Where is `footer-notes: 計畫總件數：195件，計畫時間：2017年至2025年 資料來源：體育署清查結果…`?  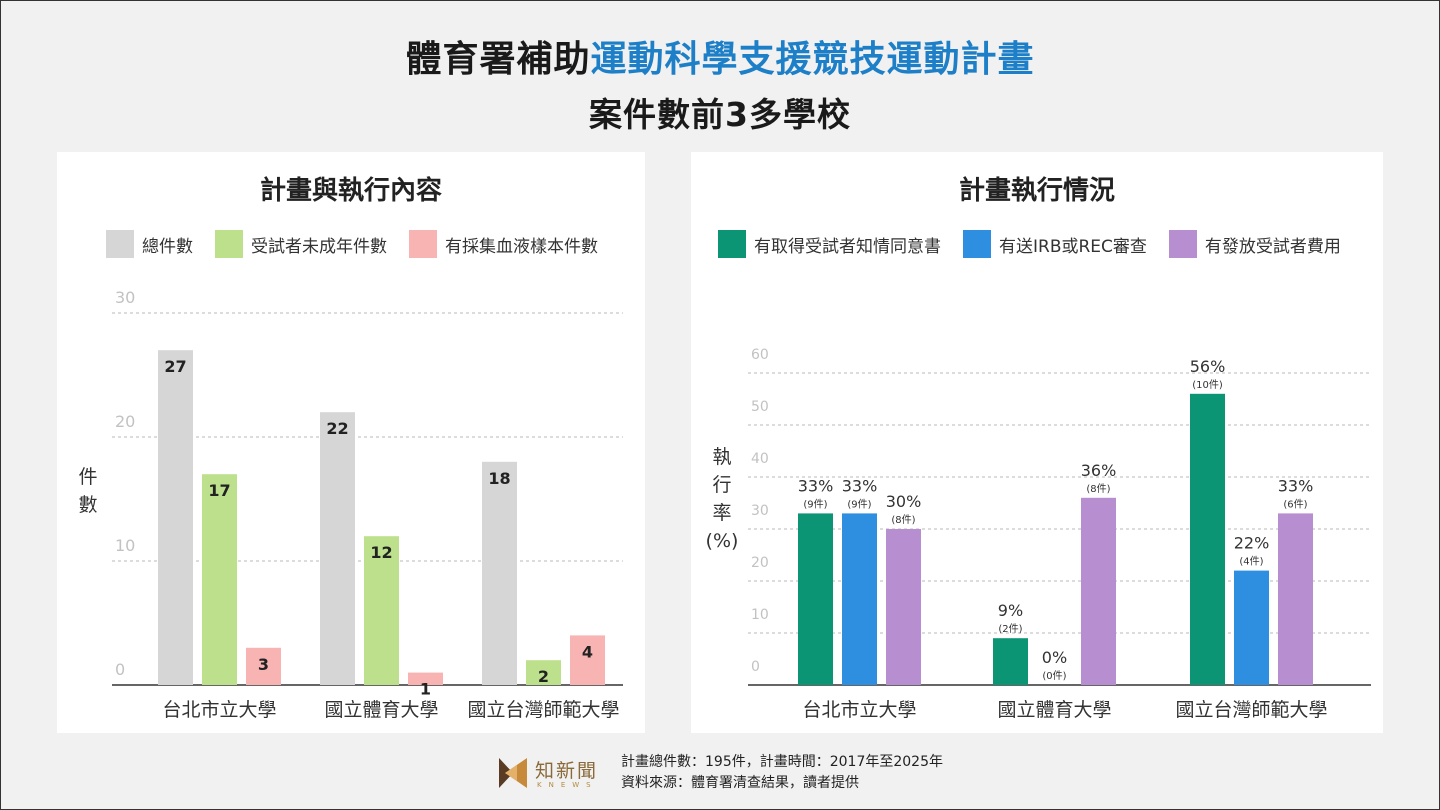 footer-notes: 計畫總件數：195件，計畫時間：2017年至2025年 資料來源：體育署清查結果… is located at coordinates (782, 773).